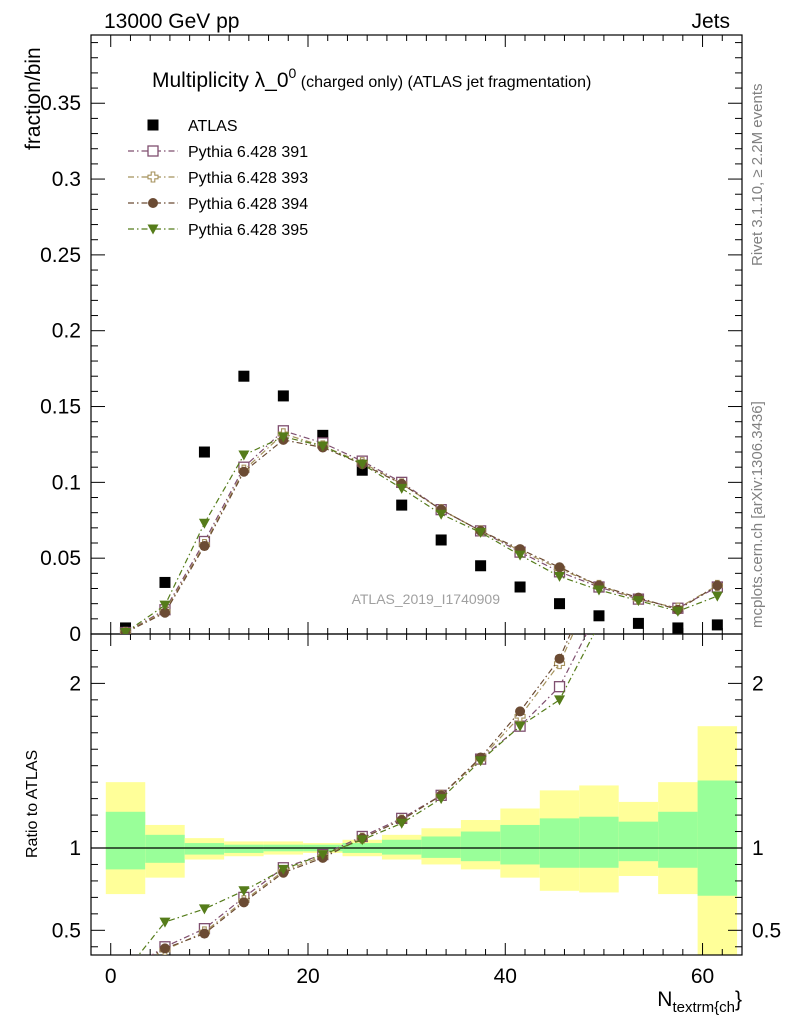  What do you see at coordinates (66, 331) in the screenshot?
I see `y-tick-label: 0.2` at bounding box center [66, 331].